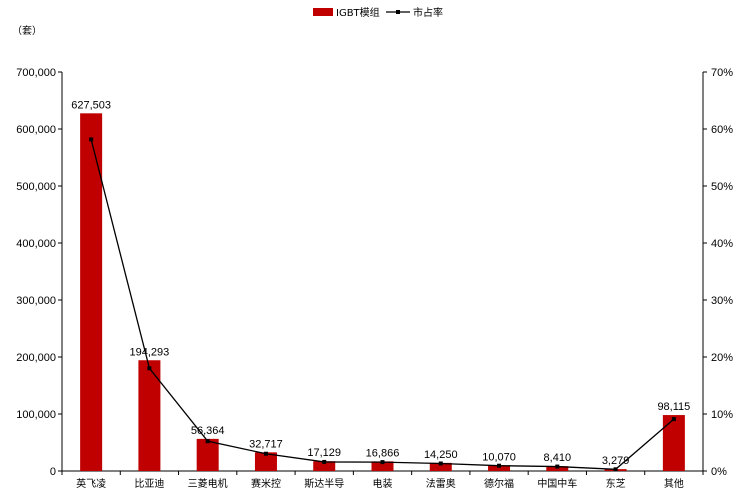 Image resolution: width=743 pixels, height=502 pixels. I want to click on y-right-tick-label: 30%, so click(722, 301).